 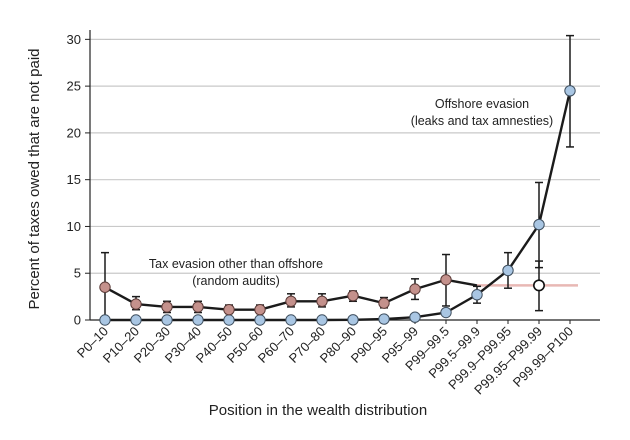 What do you see at coordinates (74, 39) in the screenshot?
I see `y-tick-label: 30` at bounding box center [74, 39].